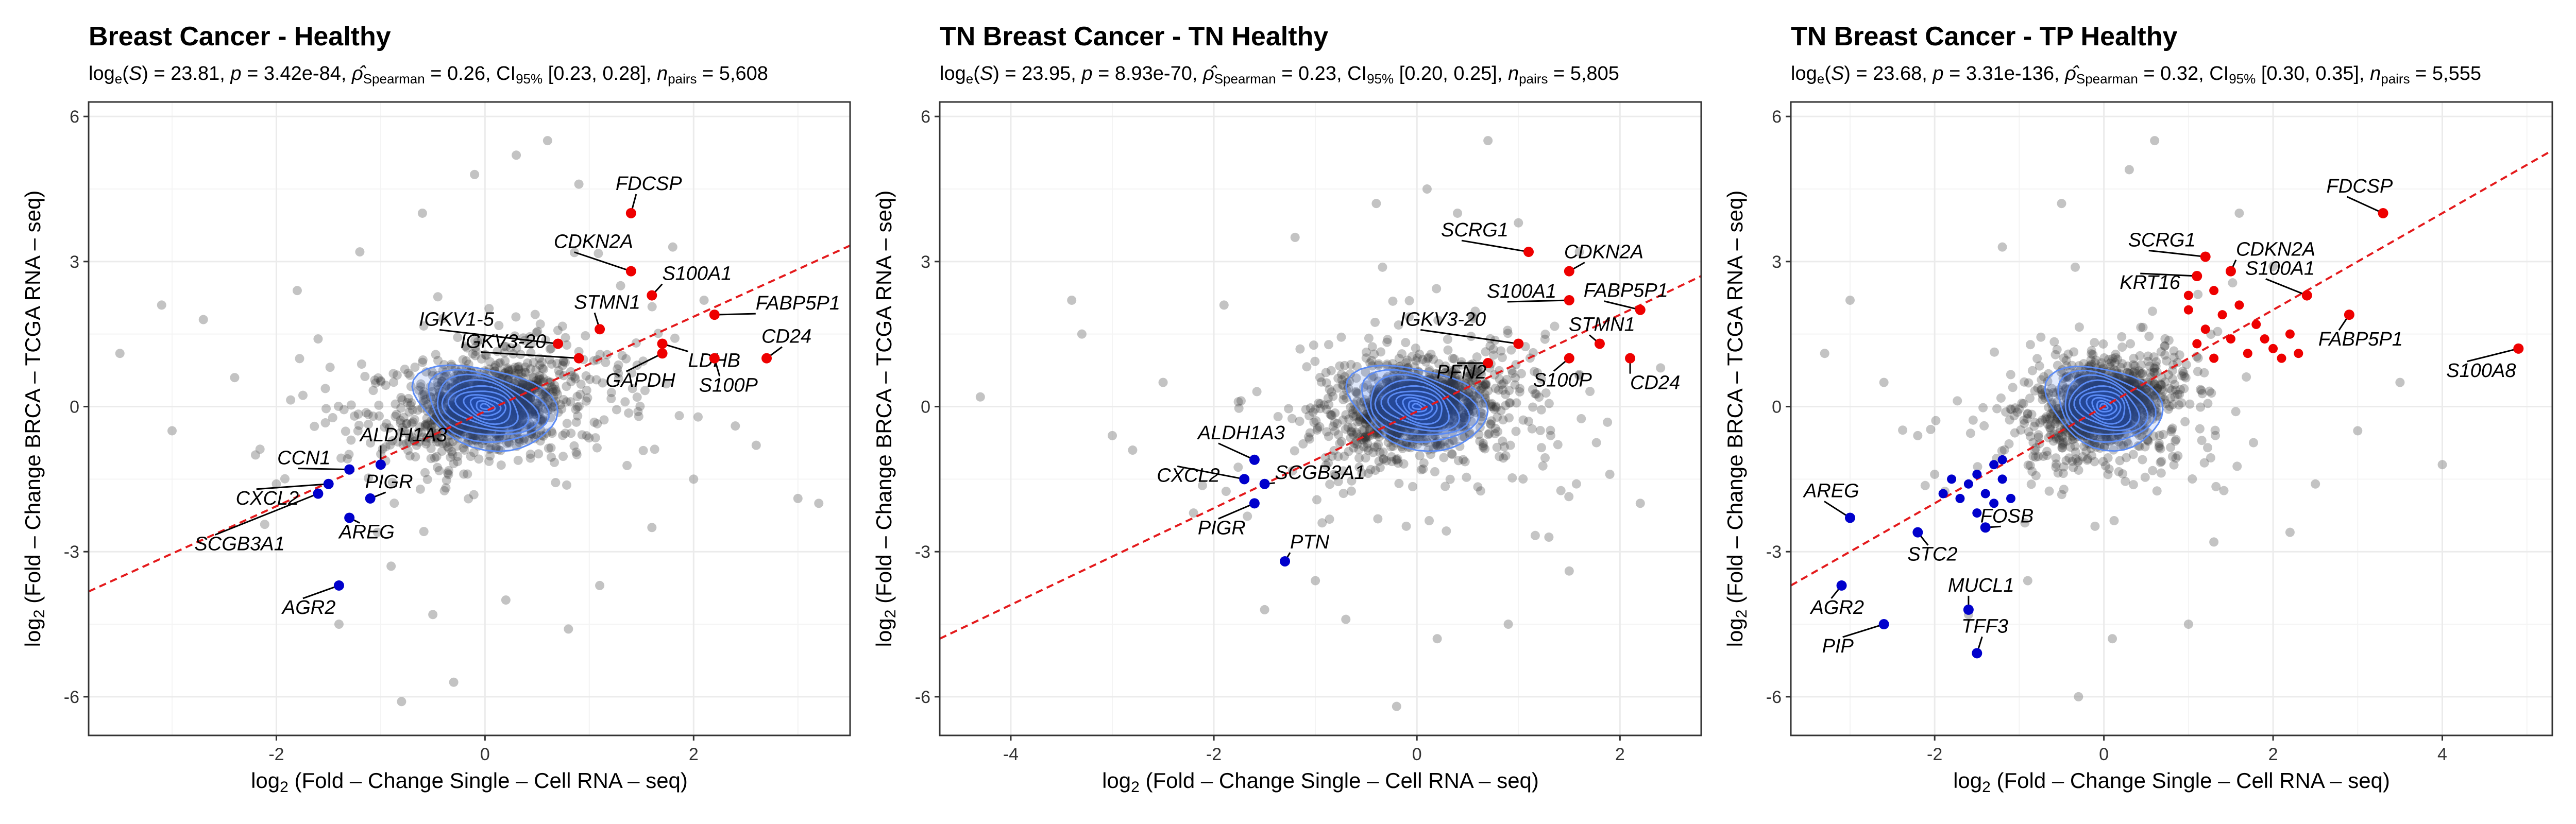 Image resolution: width=2576 pixels, height=824 pixels. I want to click on y-tick-label: -3, so click(71, 552).